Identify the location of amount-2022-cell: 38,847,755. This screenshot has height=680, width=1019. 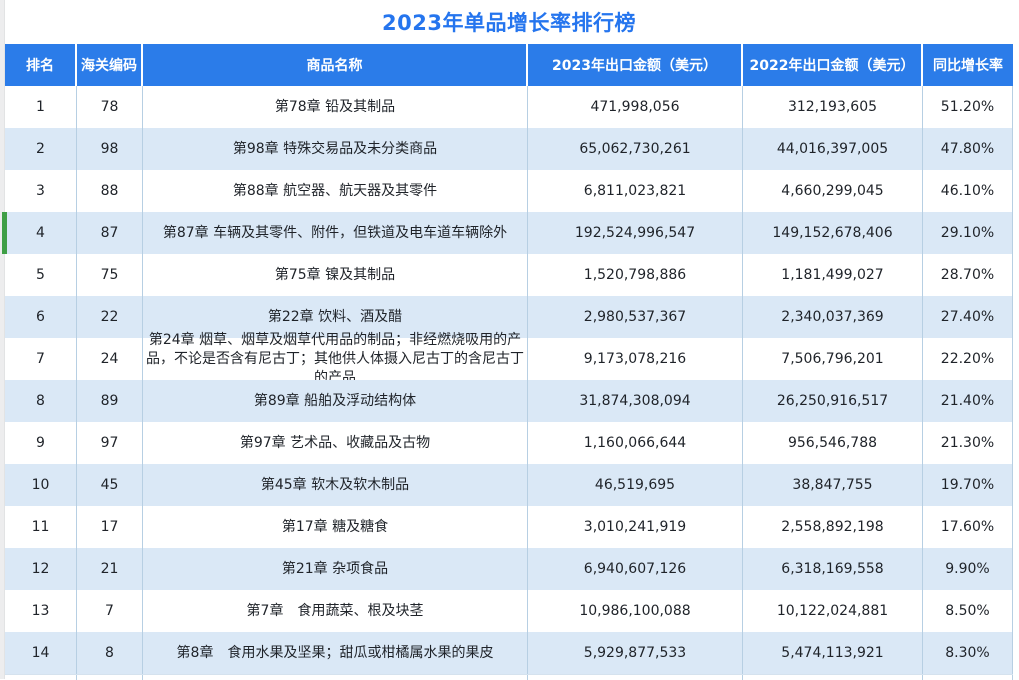
(833, 485).